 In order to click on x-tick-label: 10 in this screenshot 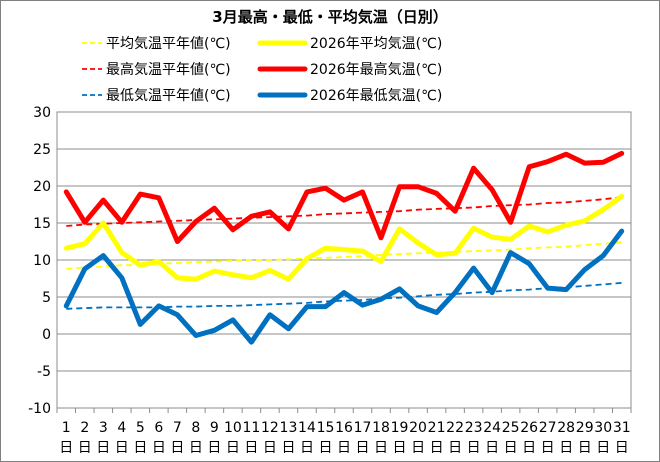, I will do `click(233, 428)`.